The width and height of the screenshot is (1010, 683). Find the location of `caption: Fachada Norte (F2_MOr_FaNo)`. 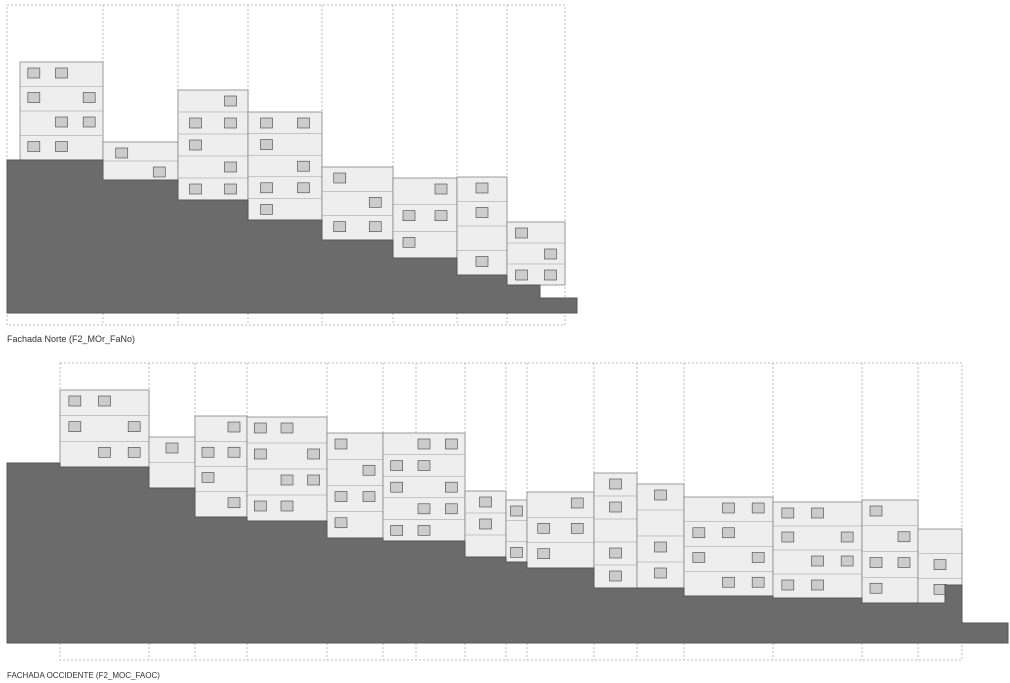

caption: Fachada Norte (F2_MOr_FaNo) is located at coordinates (71, 339).